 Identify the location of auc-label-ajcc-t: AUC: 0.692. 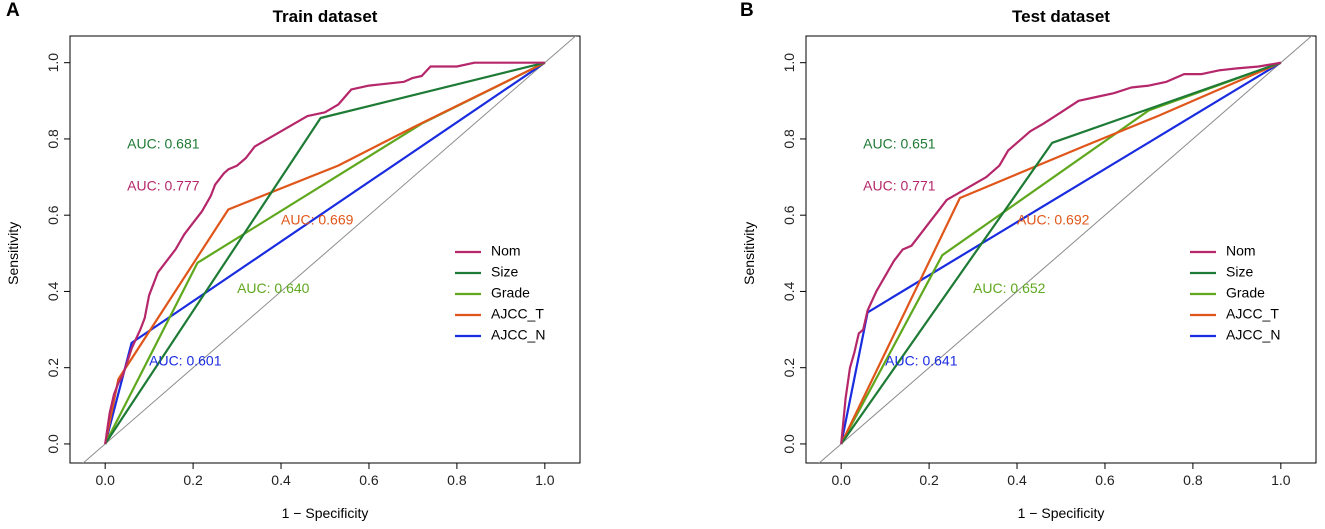
(1053, 220).